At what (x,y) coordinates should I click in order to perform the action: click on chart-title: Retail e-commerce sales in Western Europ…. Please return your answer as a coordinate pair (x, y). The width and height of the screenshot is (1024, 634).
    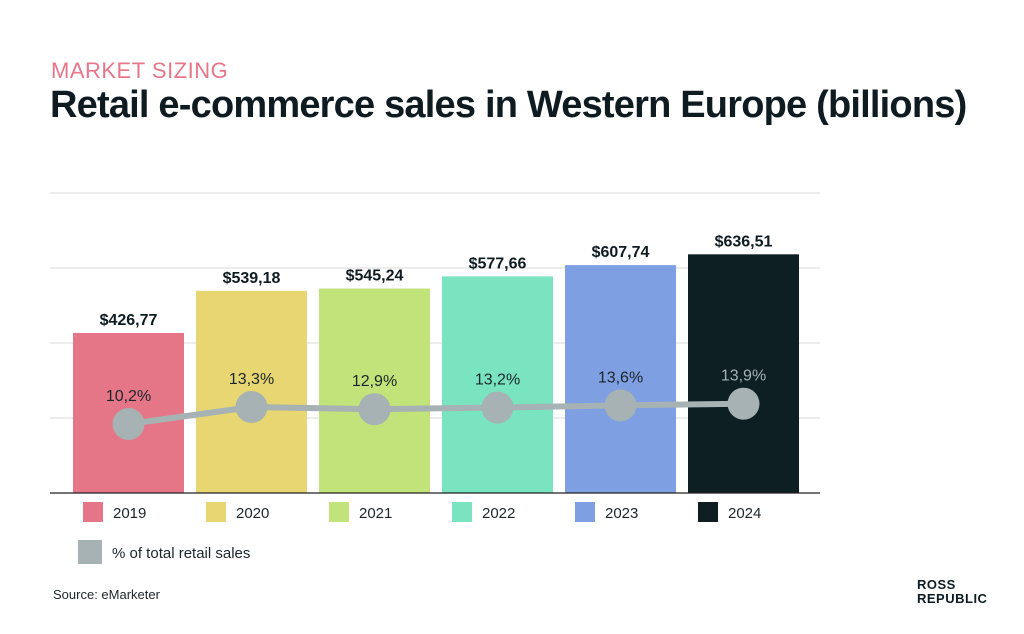
    Looking at the image, I should click on (508, 105).